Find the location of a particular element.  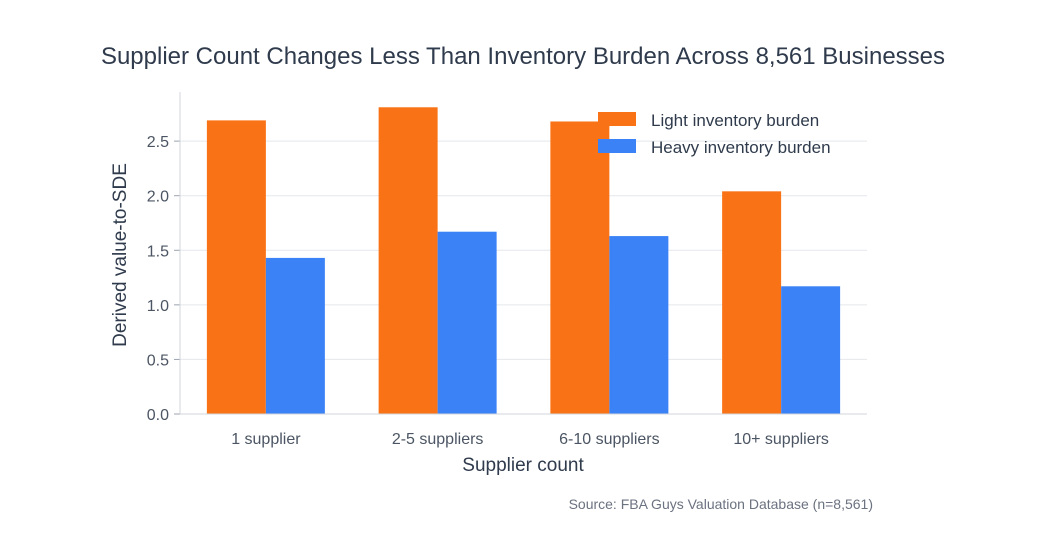

x-tick-label: 10+ suppliers is located at coordinates (781, 439).